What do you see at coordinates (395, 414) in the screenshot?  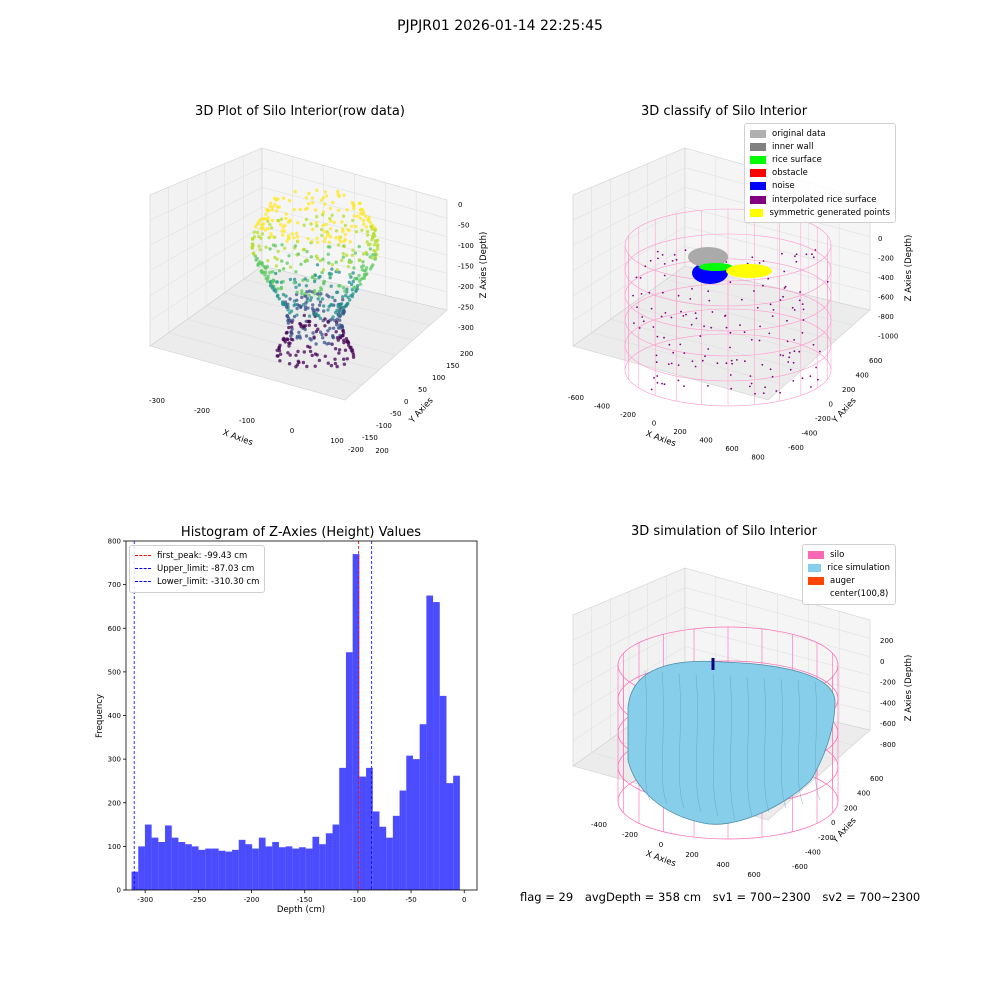 I see `y-tick-label: -50` at bounding box center [395, 414].